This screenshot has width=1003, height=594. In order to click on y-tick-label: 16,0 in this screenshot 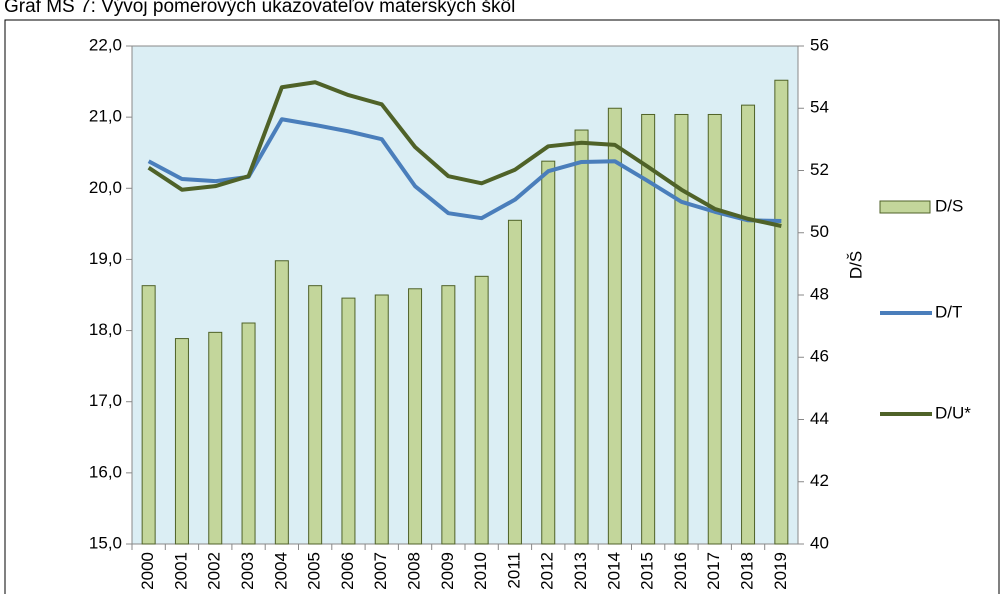, I will do `click(105, 471)`.